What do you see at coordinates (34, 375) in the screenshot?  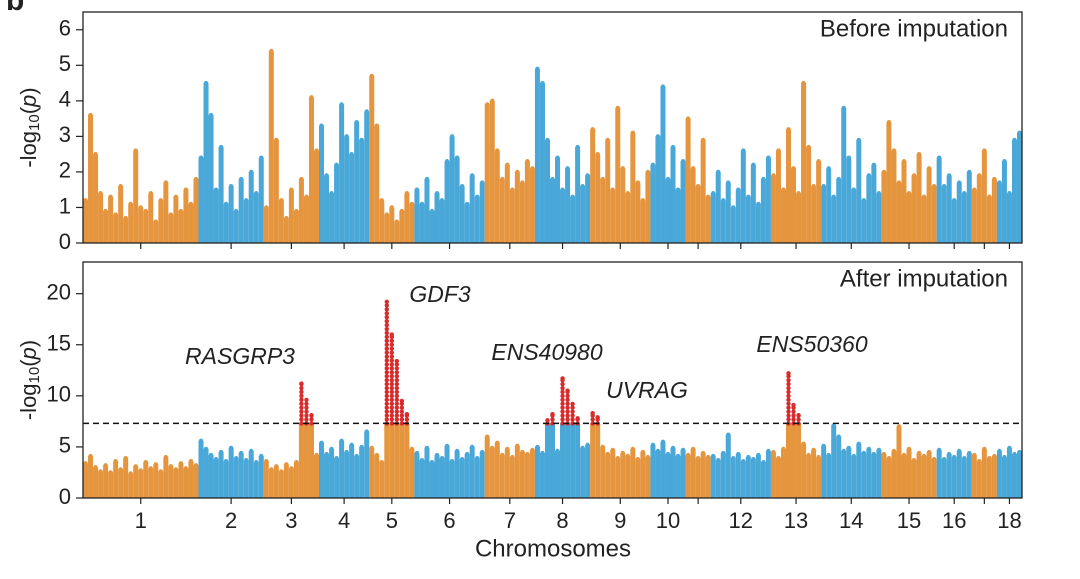 I see `y-axis-label-part: 10` at bounding box center [34, 375].